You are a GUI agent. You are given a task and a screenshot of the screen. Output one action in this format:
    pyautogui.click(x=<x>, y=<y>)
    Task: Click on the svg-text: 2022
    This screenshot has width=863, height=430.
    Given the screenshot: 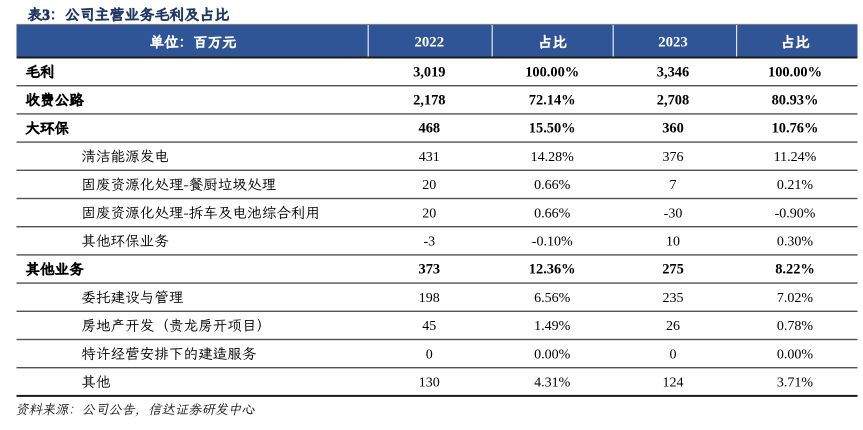 What is the action you would take?
    pyautogui.click(x=430, y=43)
    